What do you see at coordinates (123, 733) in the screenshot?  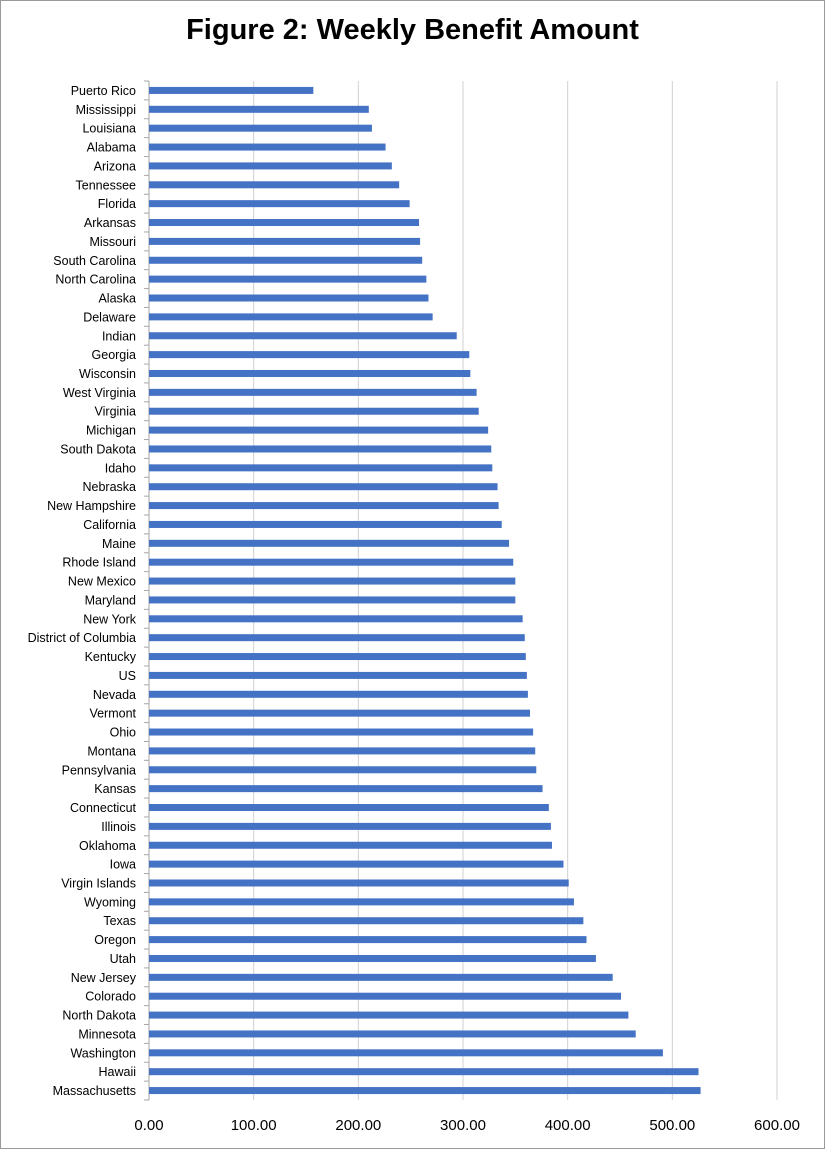 I see `category-label: Ohio` at bounding box center [123, 733].